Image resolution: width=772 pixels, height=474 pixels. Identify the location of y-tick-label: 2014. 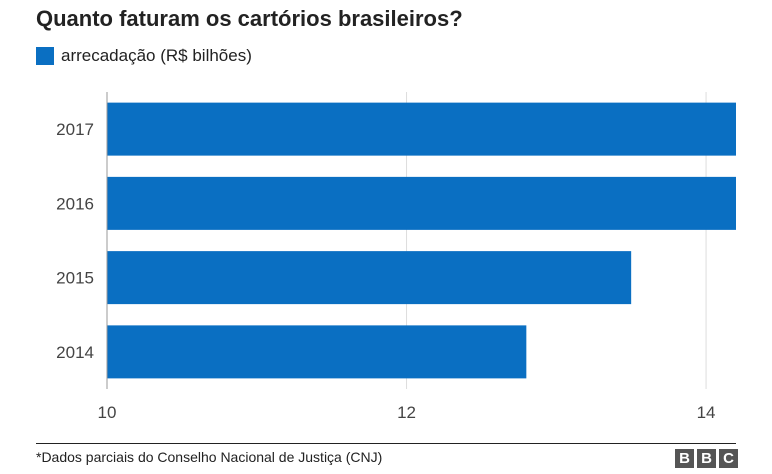
(75, 352).